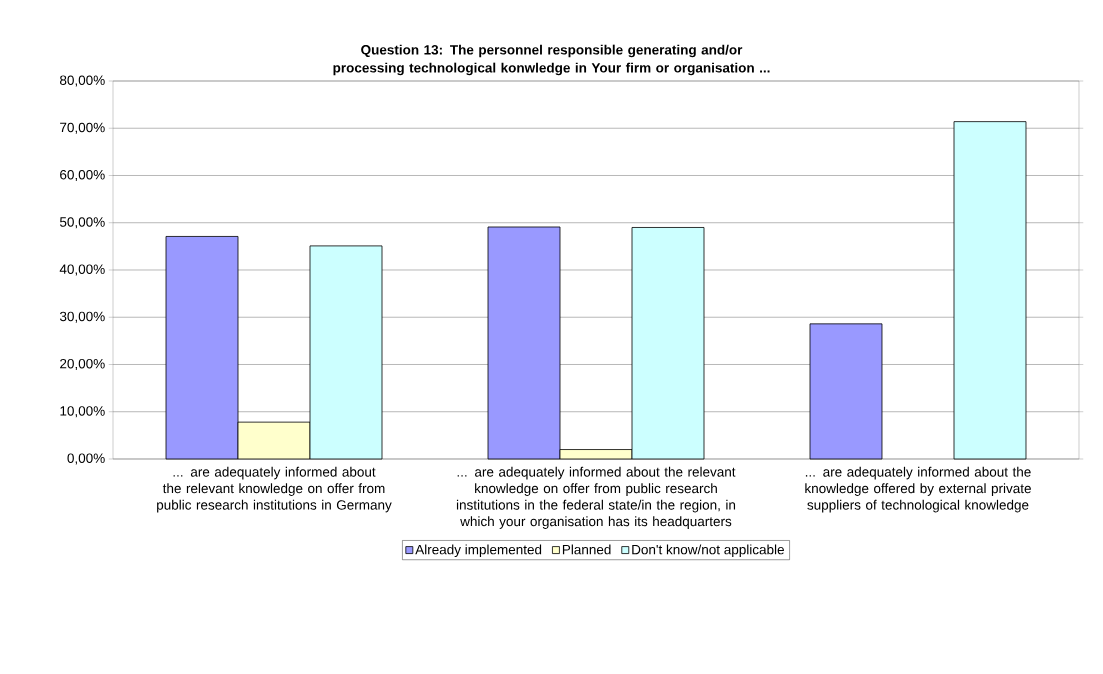 The image size is (1103, 674). I want to click on y-tick-label: 50,00%, so click(82, 223).